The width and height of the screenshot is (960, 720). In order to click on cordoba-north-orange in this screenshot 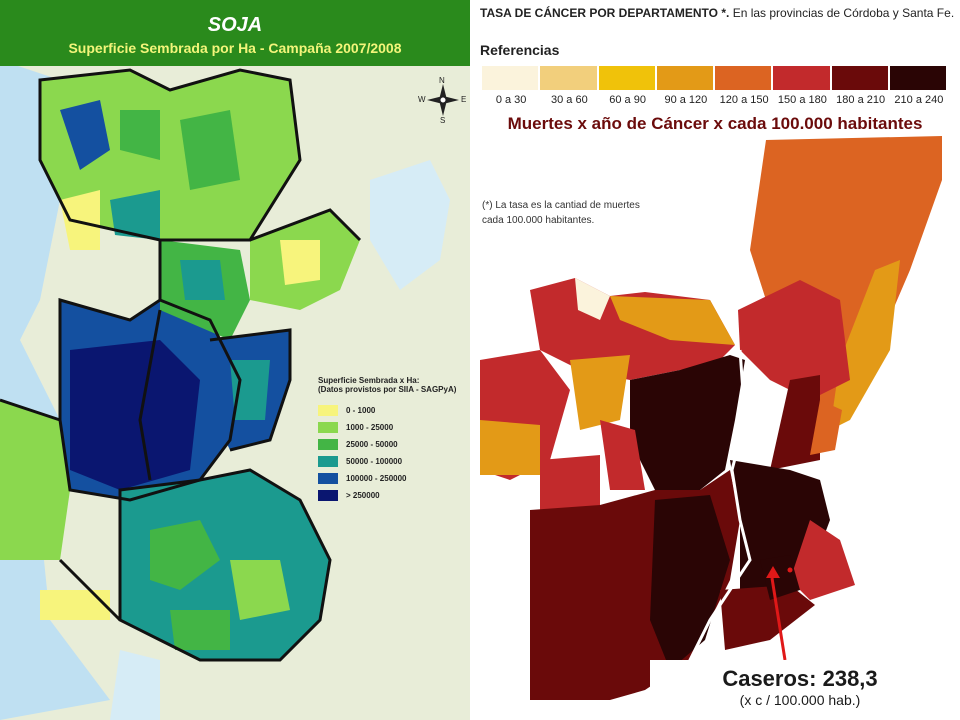, I will do `click(672, 320)`.